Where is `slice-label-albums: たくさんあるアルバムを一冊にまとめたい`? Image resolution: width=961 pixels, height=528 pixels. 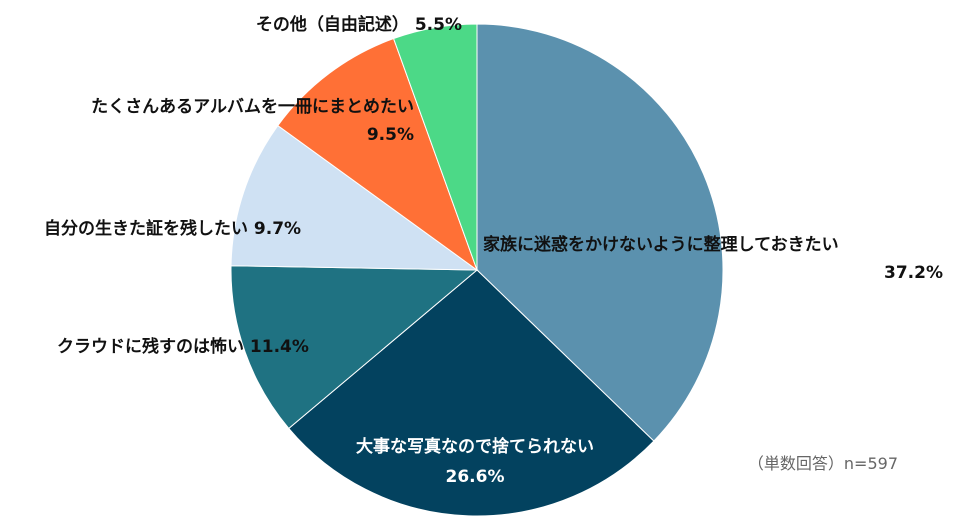
slice-label-albums: たくさんあるアルバムを一冊にまとめたい is located at coordinates (252, 107).